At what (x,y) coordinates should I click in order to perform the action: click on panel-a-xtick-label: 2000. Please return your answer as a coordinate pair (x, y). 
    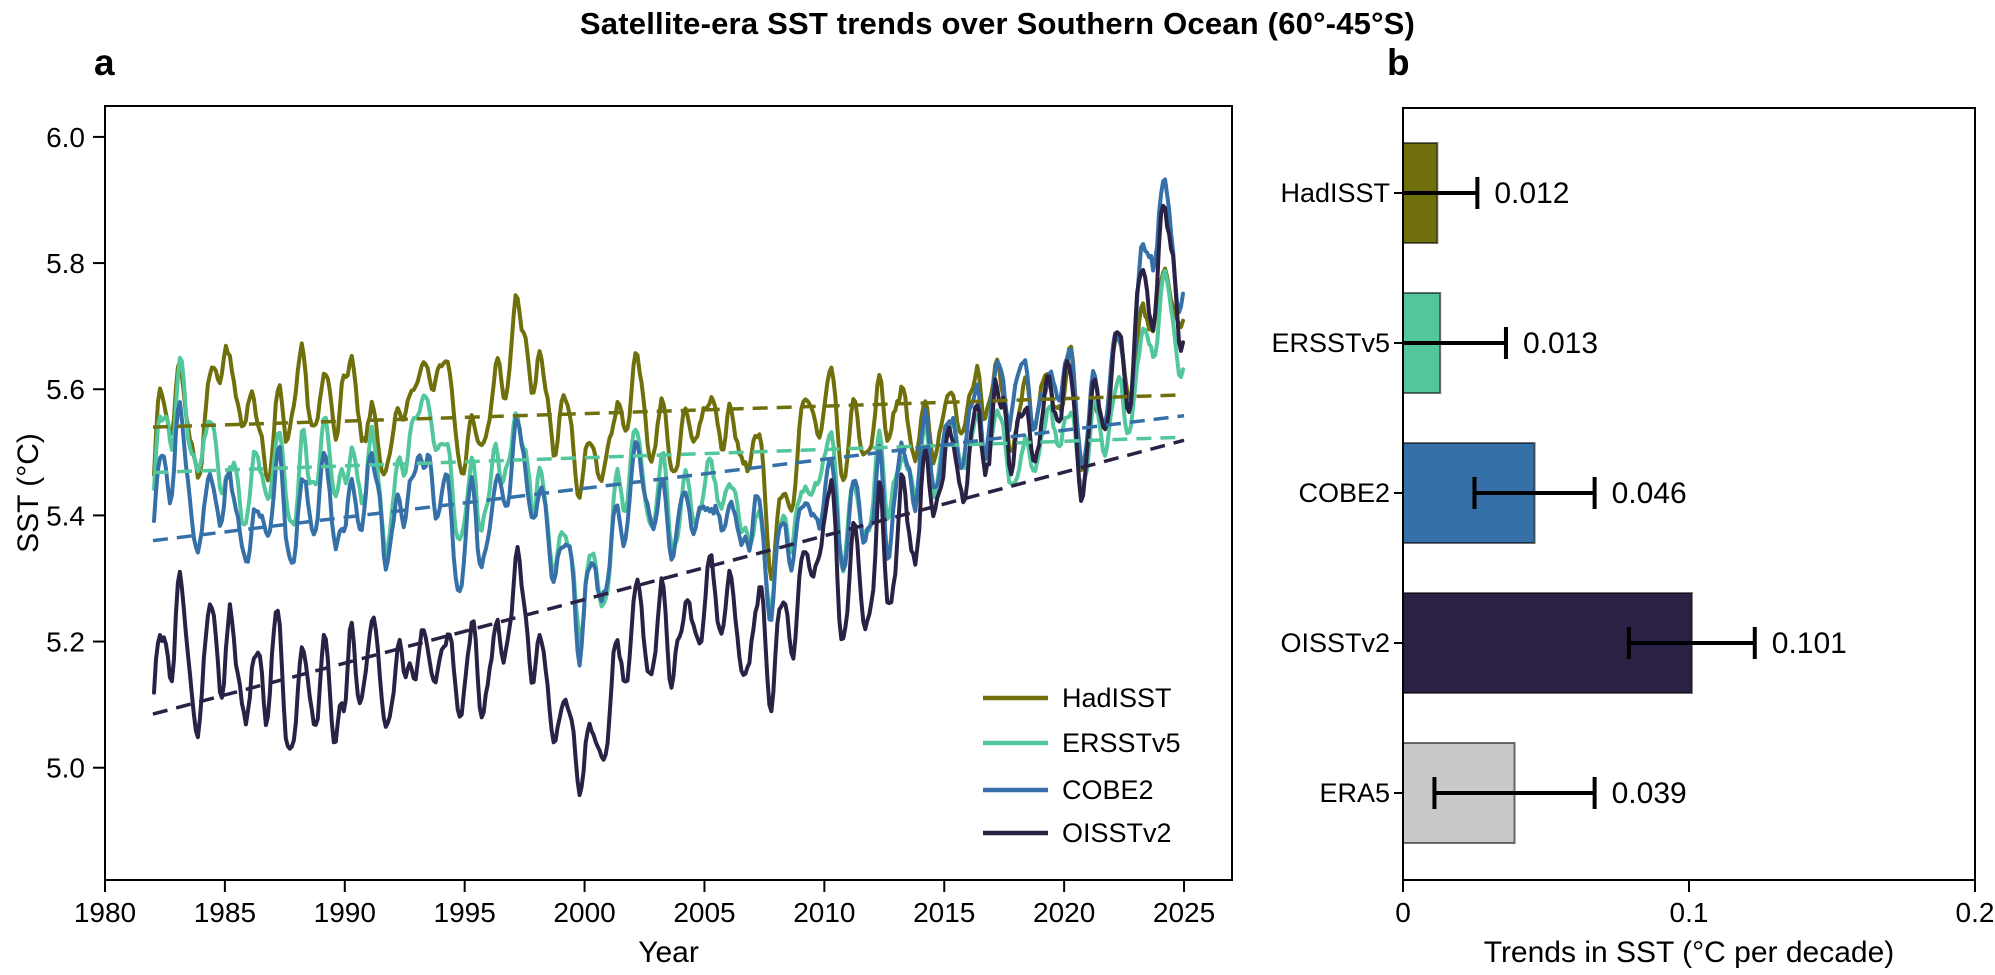
    Looking at the image, I should click on (584, 912).